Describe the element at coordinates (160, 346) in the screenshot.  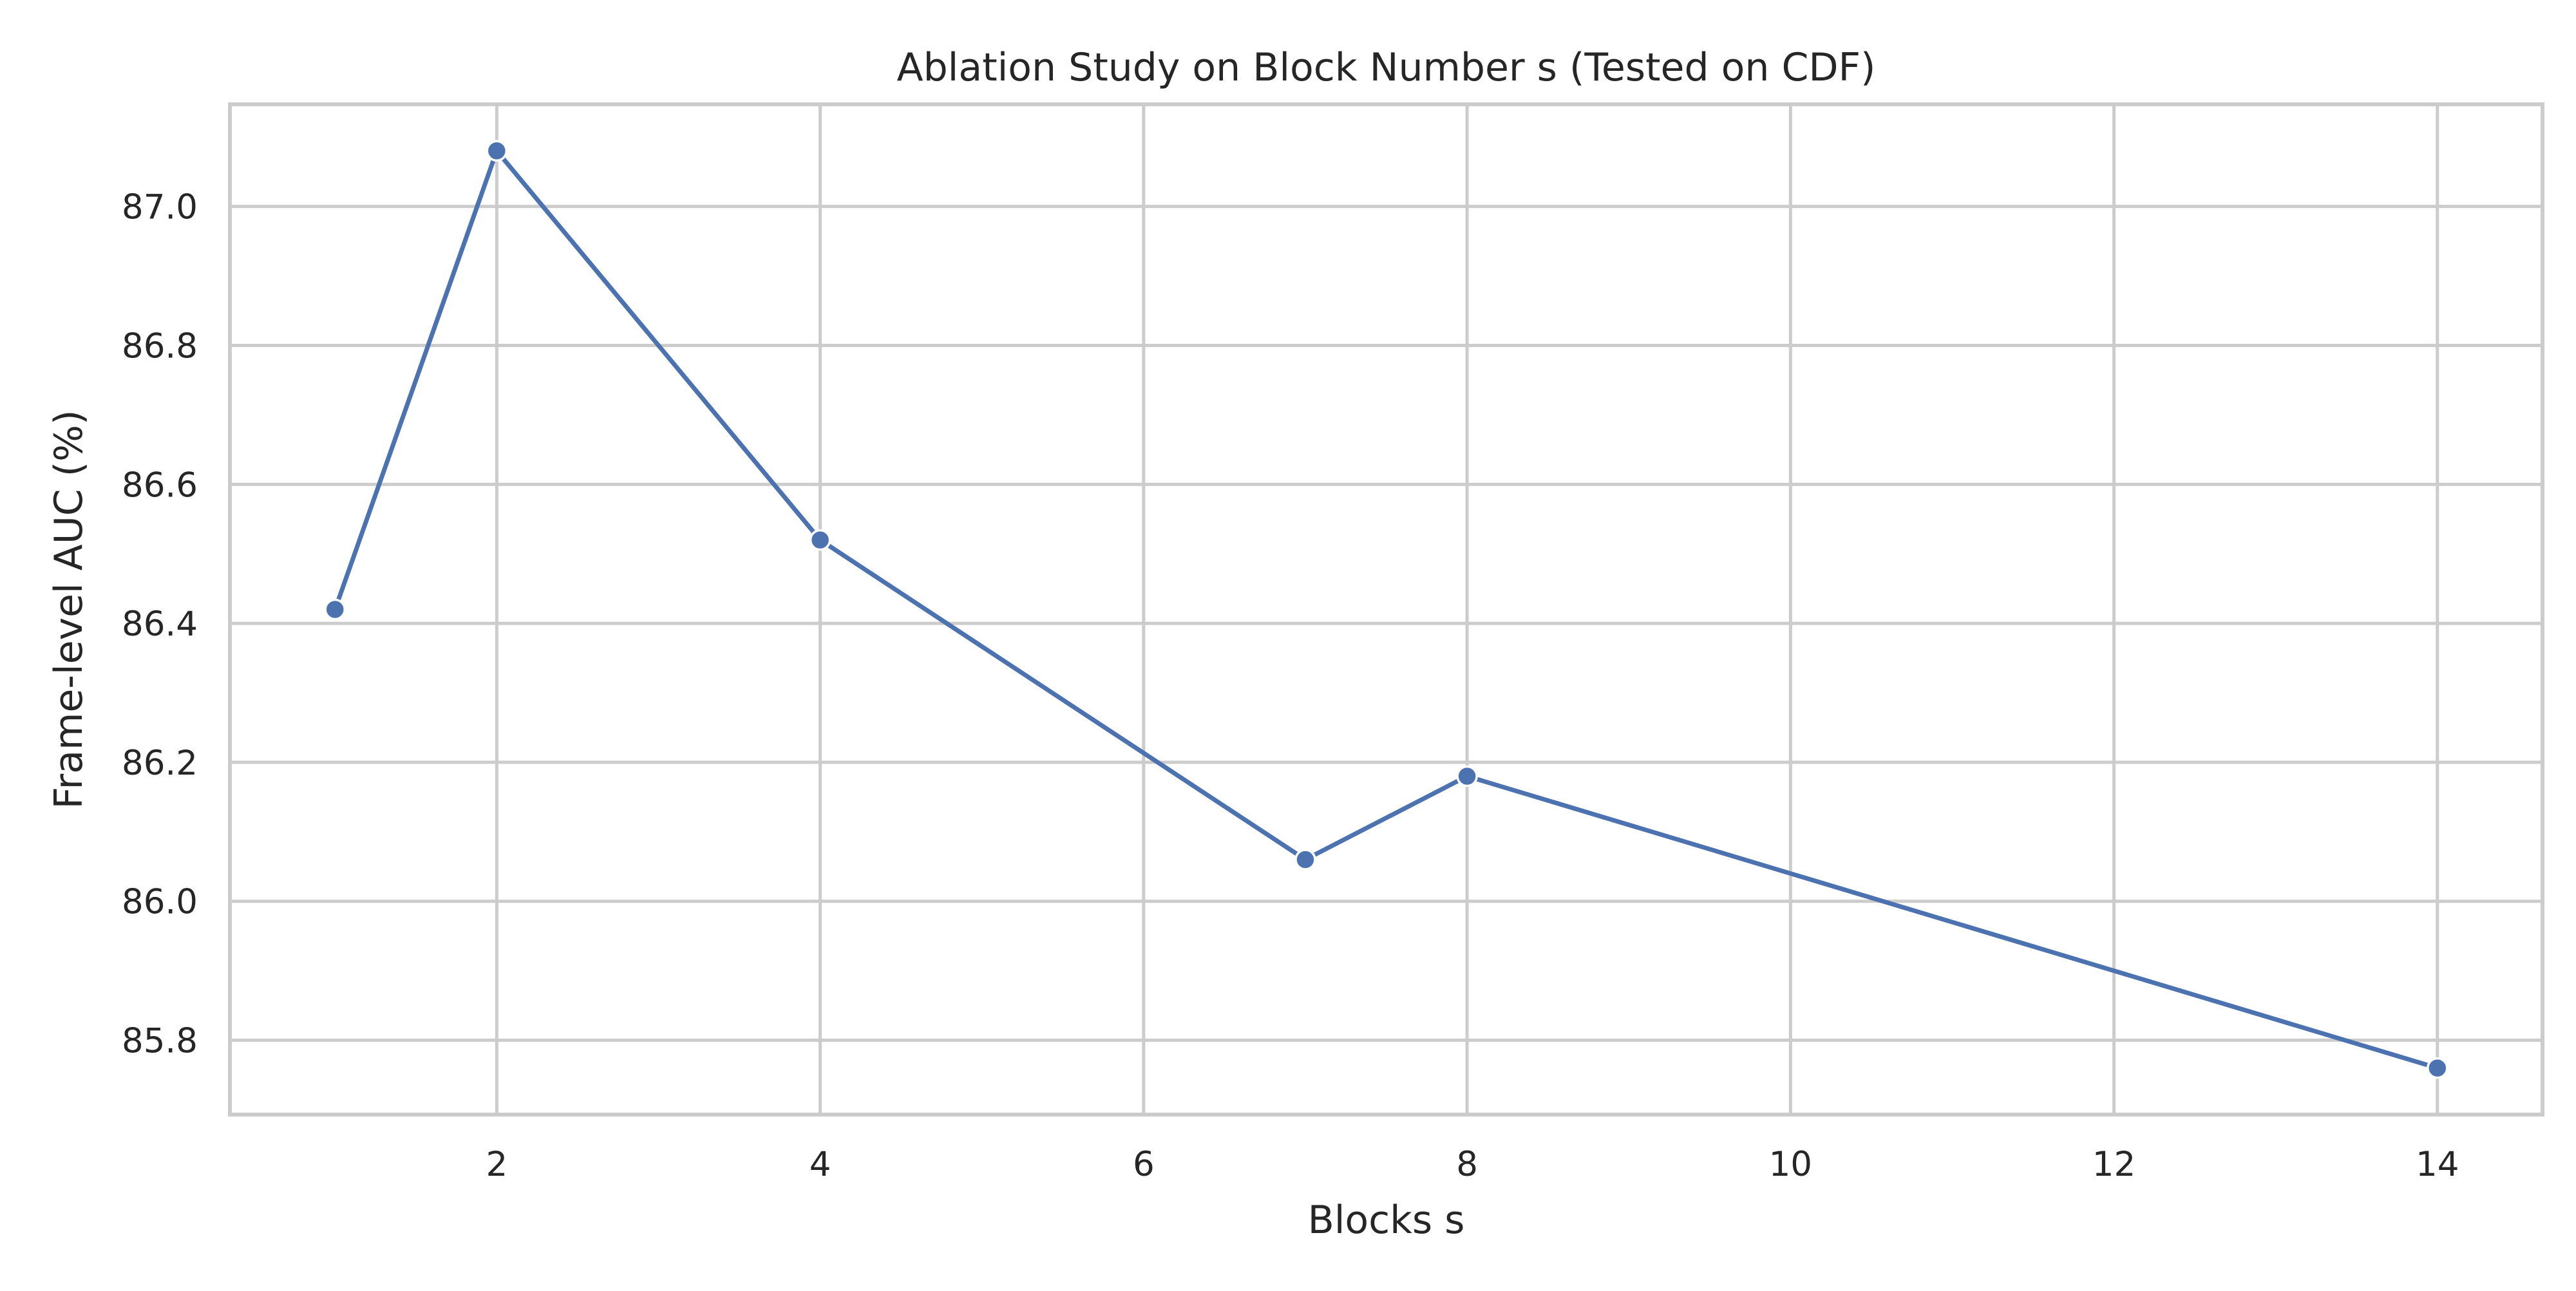
I see `y-tick-label: 86.8` at that location.